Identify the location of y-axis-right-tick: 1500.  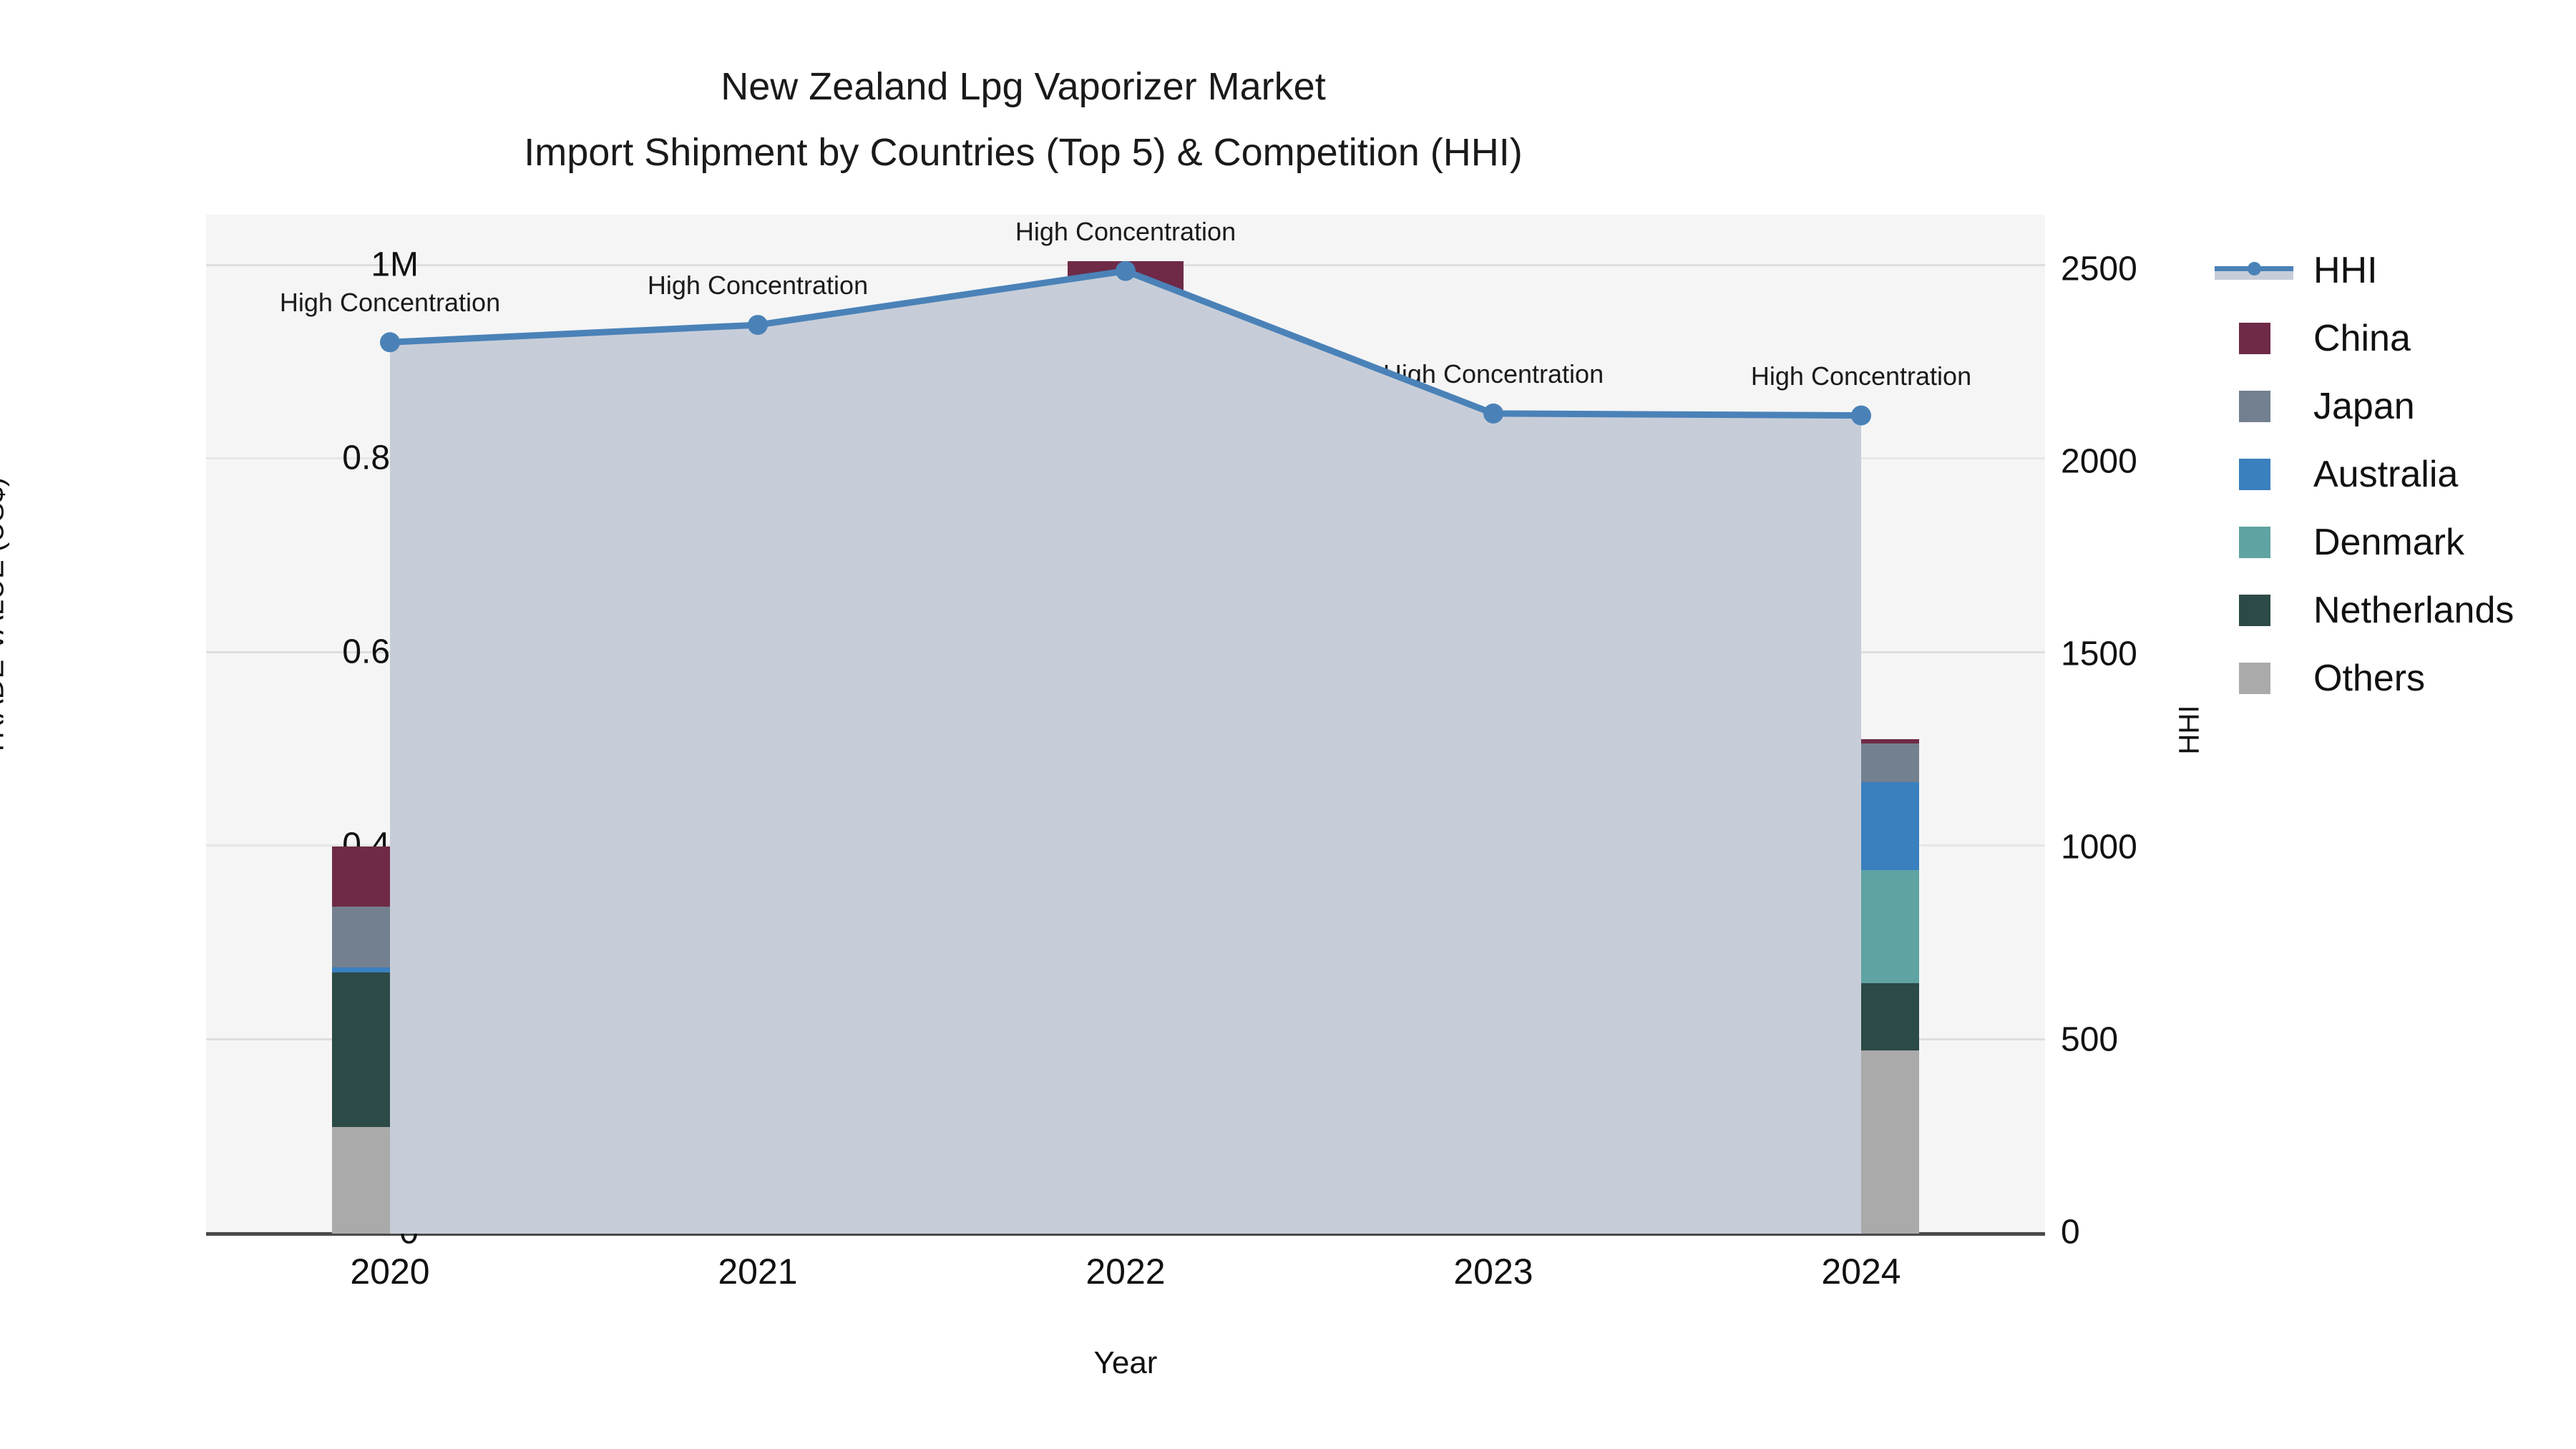
(2099, 654).